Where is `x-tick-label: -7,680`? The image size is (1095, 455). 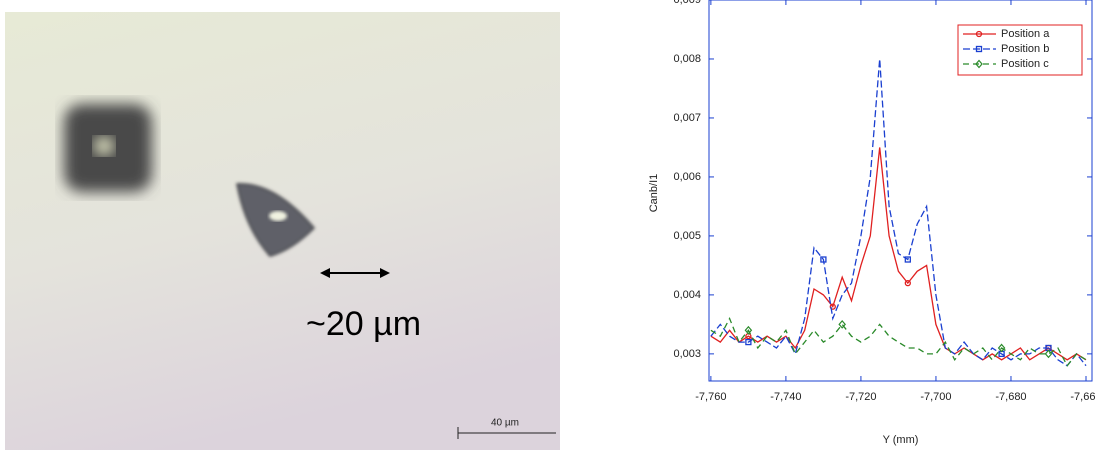
x-tick-label: -7,680 is located at coordinates (1010, 397).